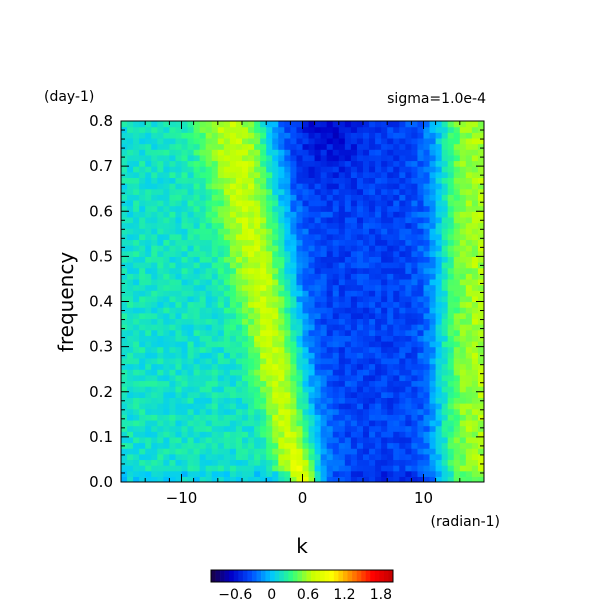 The height and width of the screenshot is (604, 604). What do you see at coordinates (391, 576) in the screenshot?
I see `colorbar-segment` at bounding box center [391, 576].